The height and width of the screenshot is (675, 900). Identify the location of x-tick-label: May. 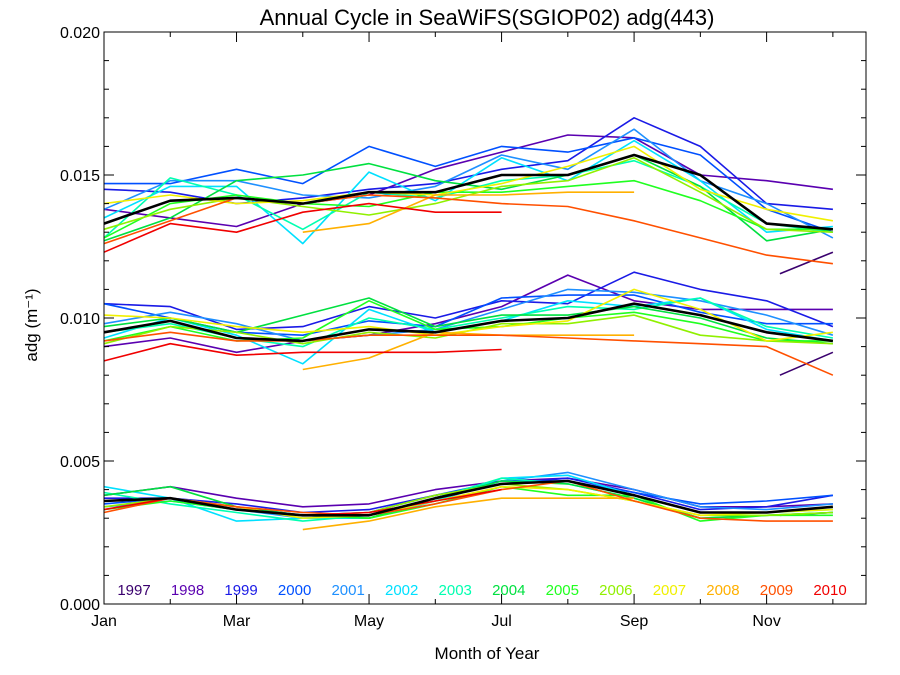
(369, 621).